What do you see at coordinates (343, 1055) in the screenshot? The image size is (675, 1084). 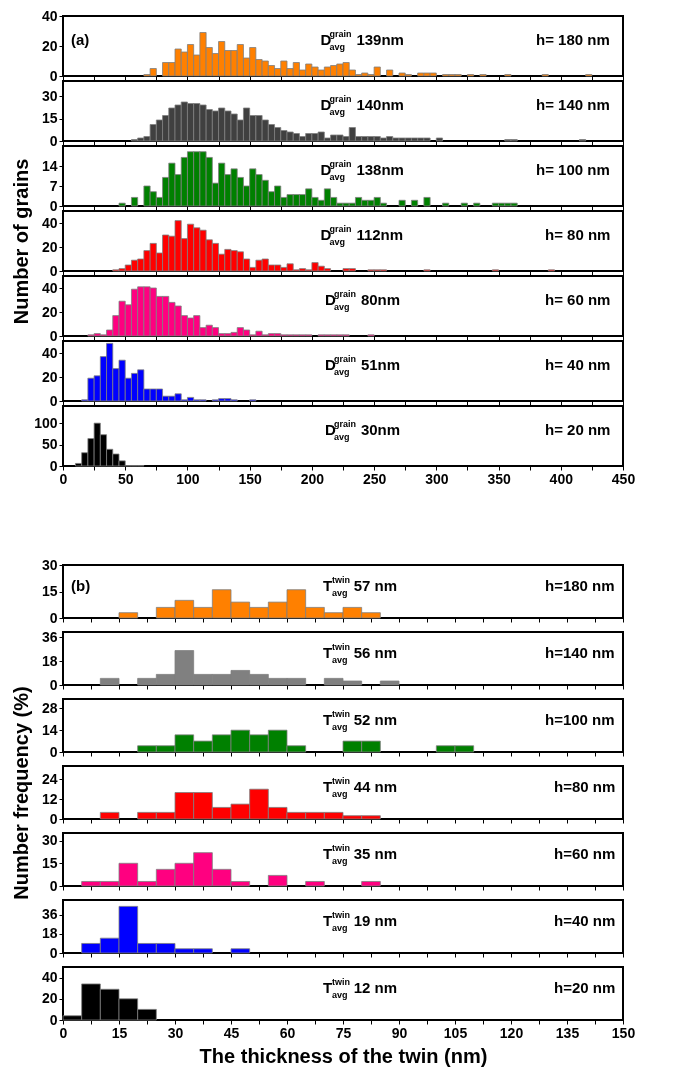 I see `x-axis-title: The thickness of the twin (nm)` at bounding box center [343, 1055].